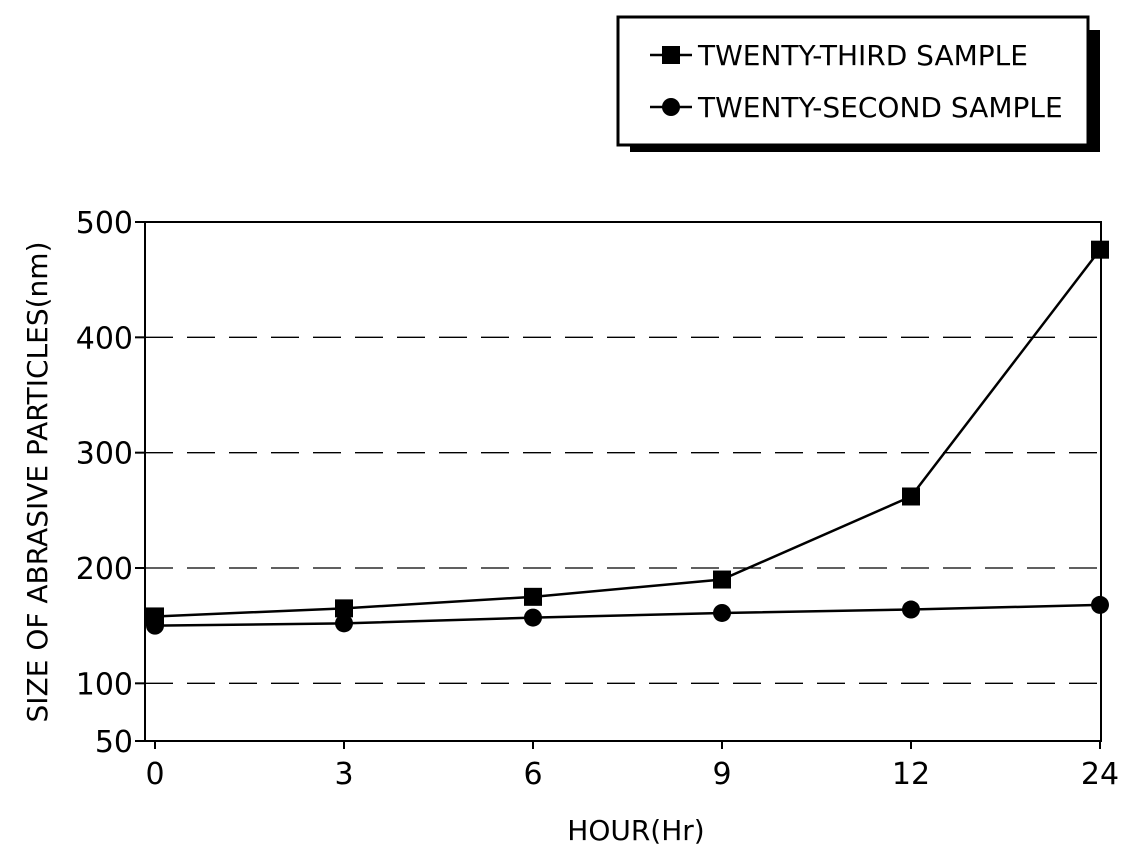  Describe the element at coordinates (671, 55) in the screenshot. I see `legend-square-marker` at that location.